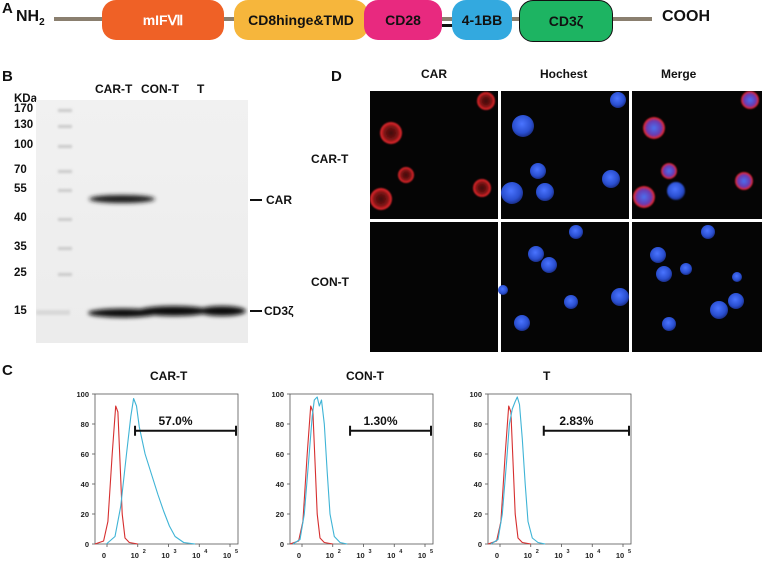 The image size is (762, 572). What do you see at coordinates (116, 475) in the screenshot?
I see `control-histogram-trace` at bounding box center [116, 475].